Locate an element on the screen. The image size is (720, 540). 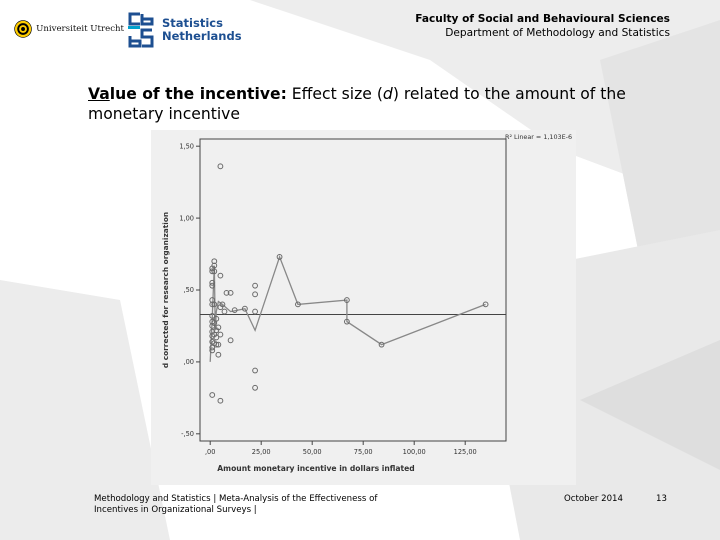
x-tick-label: 50,00 is located at coordinates (312, 452).